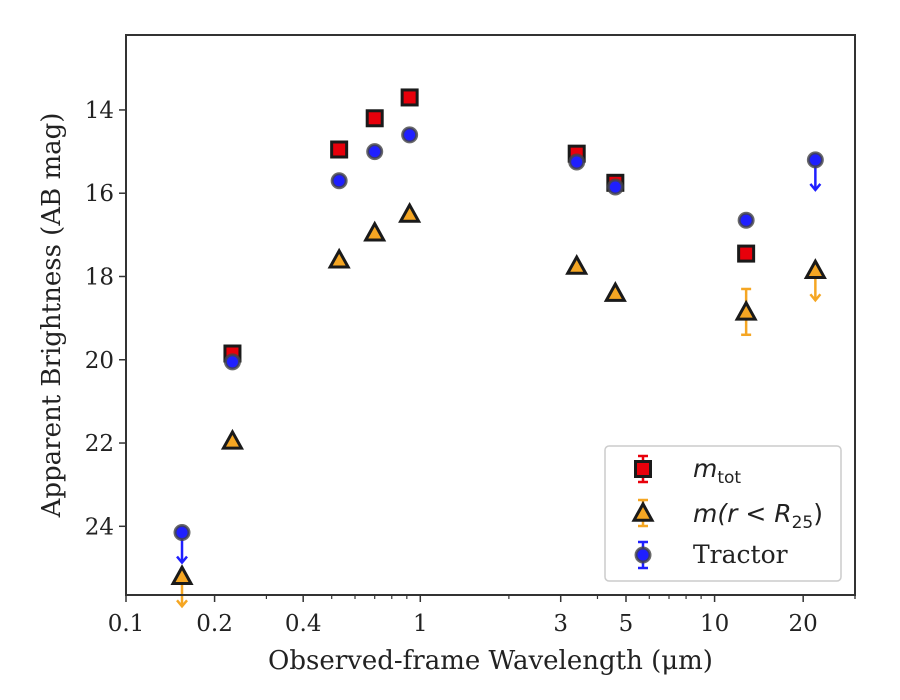  I want to click on y-tick-label: 18, so click(99, 277).